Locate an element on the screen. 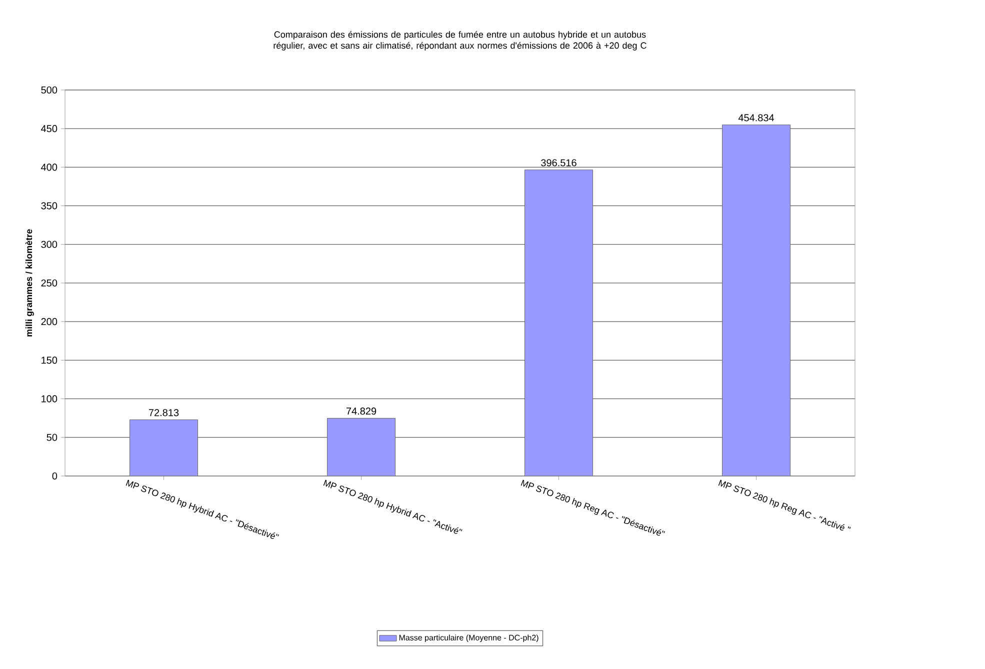  y-tick-label: 50 is located at coordinates (52, 437).